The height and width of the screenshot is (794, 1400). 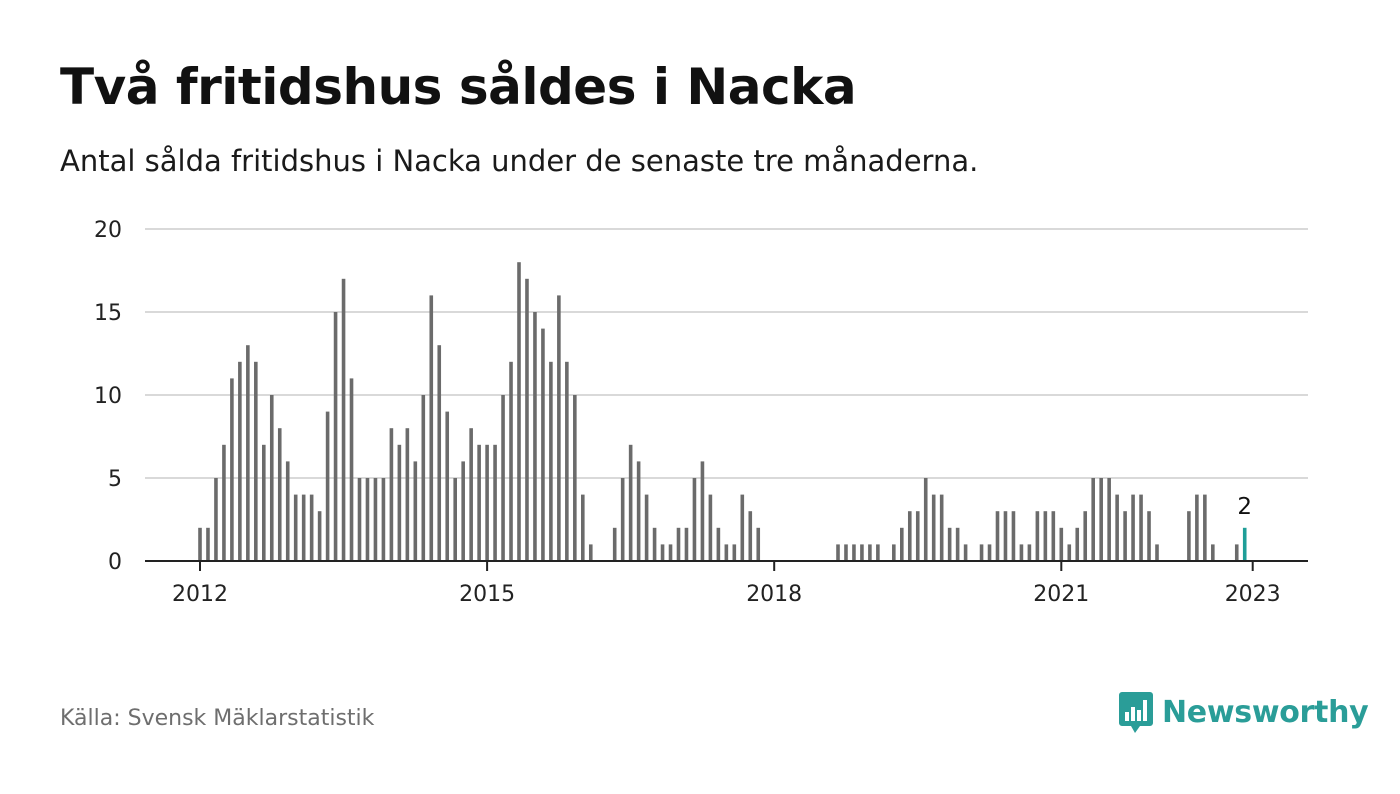 What do you see at coordinates (115, 479) in the screenshot?
I see `y-tick-label-5: 5` at bounding box center [115, 479].